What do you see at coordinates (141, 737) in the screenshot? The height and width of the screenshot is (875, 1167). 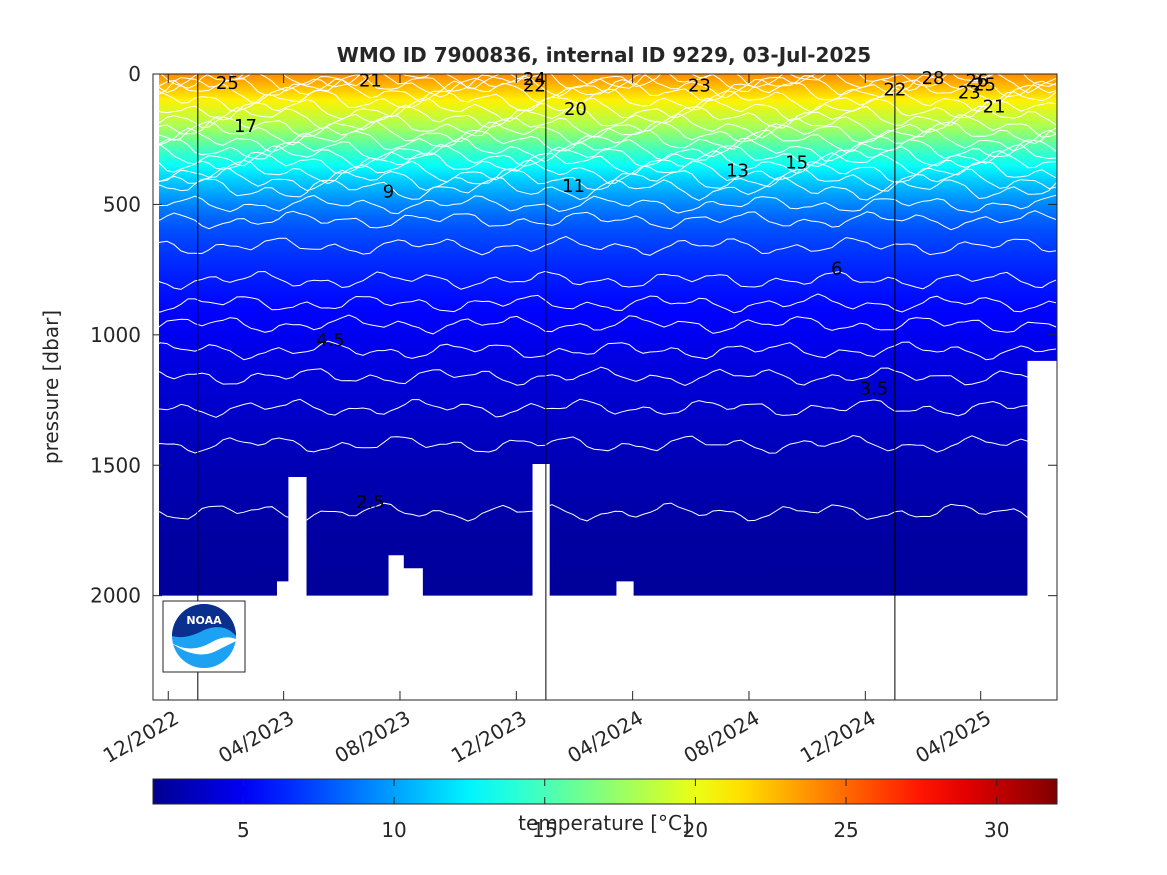 I see `x-tick-label: 12/2022` at bounding box center [141, 737].